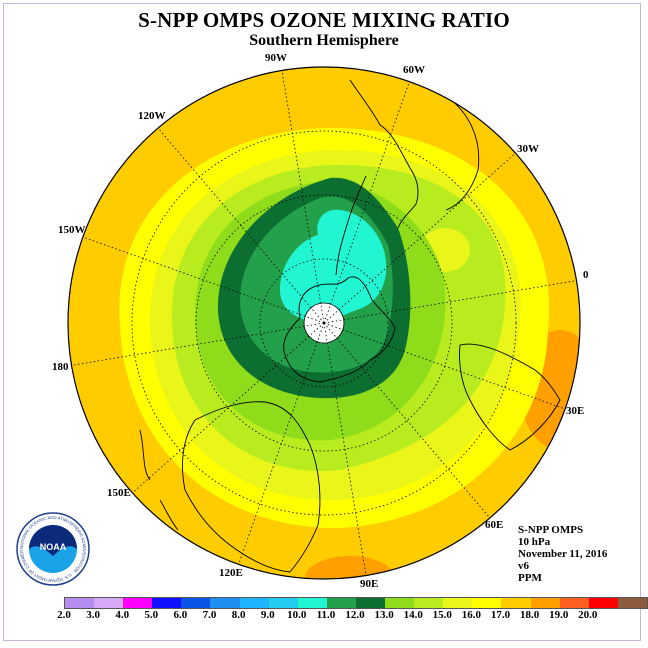 This screenshot has height=648, width=648. What do you see at coordinates (53, 540) in the screenshot?
I see `logo-bird-shape` at bounding box center [53, 540].